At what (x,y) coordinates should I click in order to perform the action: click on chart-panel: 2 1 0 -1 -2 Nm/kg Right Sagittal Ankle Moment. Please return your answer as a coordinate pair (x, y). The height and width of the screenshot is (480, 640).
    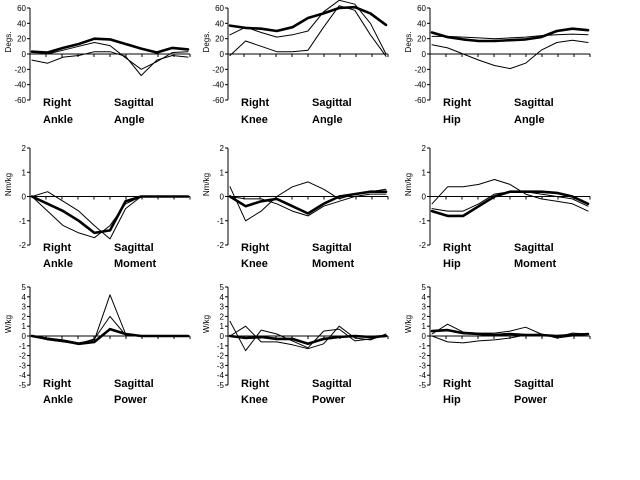
    Looking at the image, I should click on (97, 207).